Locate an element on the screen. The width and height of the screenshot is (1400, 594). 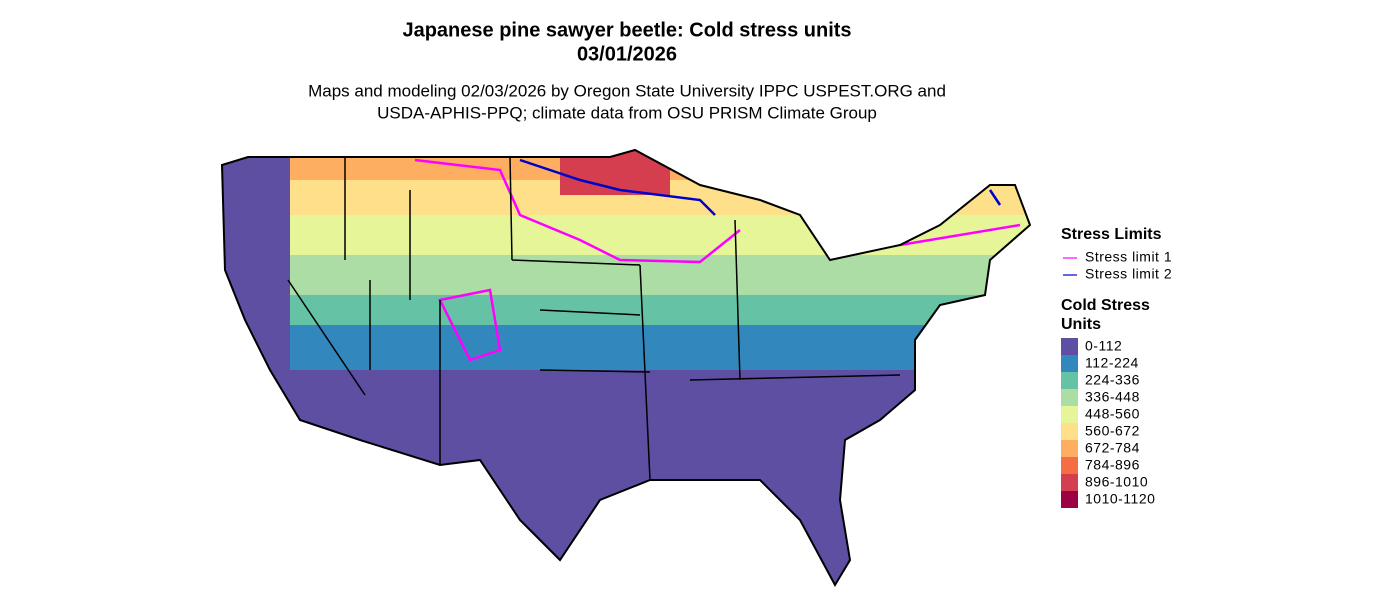
title-date: 03/01/2026 is located at coordinates (627, 54).